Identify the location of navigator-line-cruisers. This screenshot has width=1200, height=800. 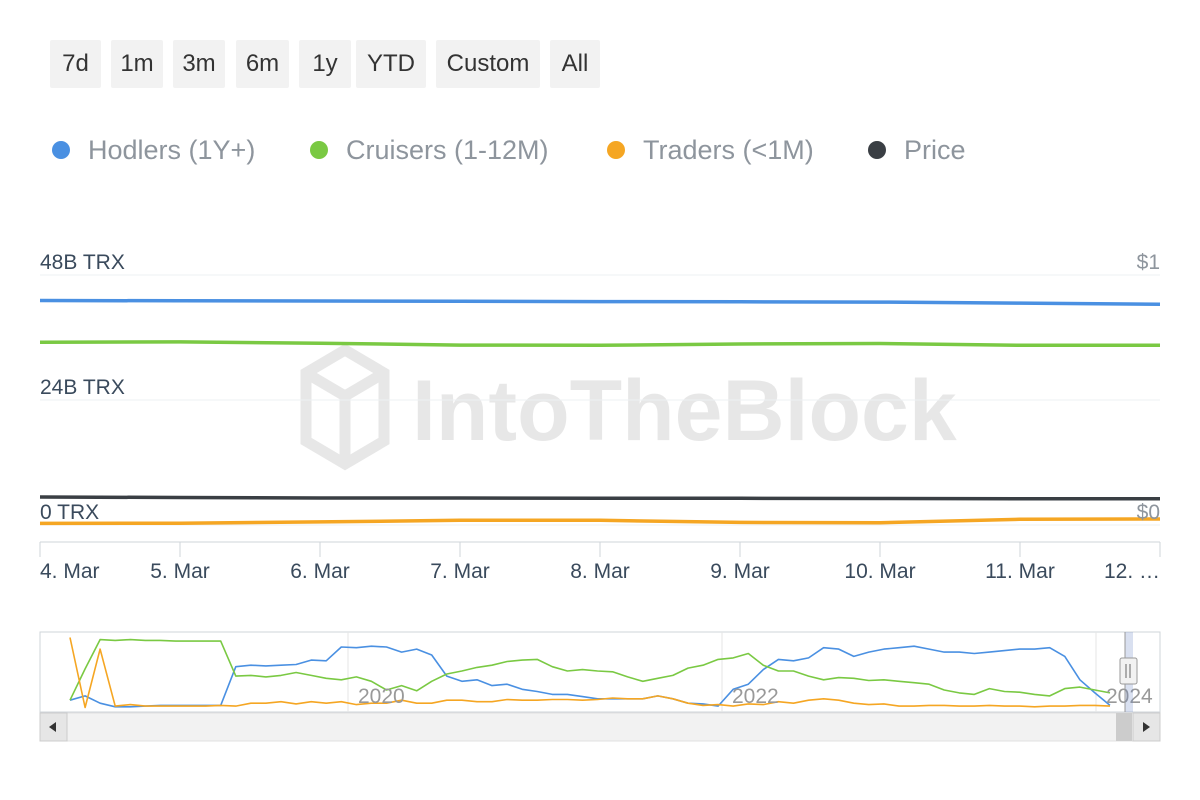
(590, 669).